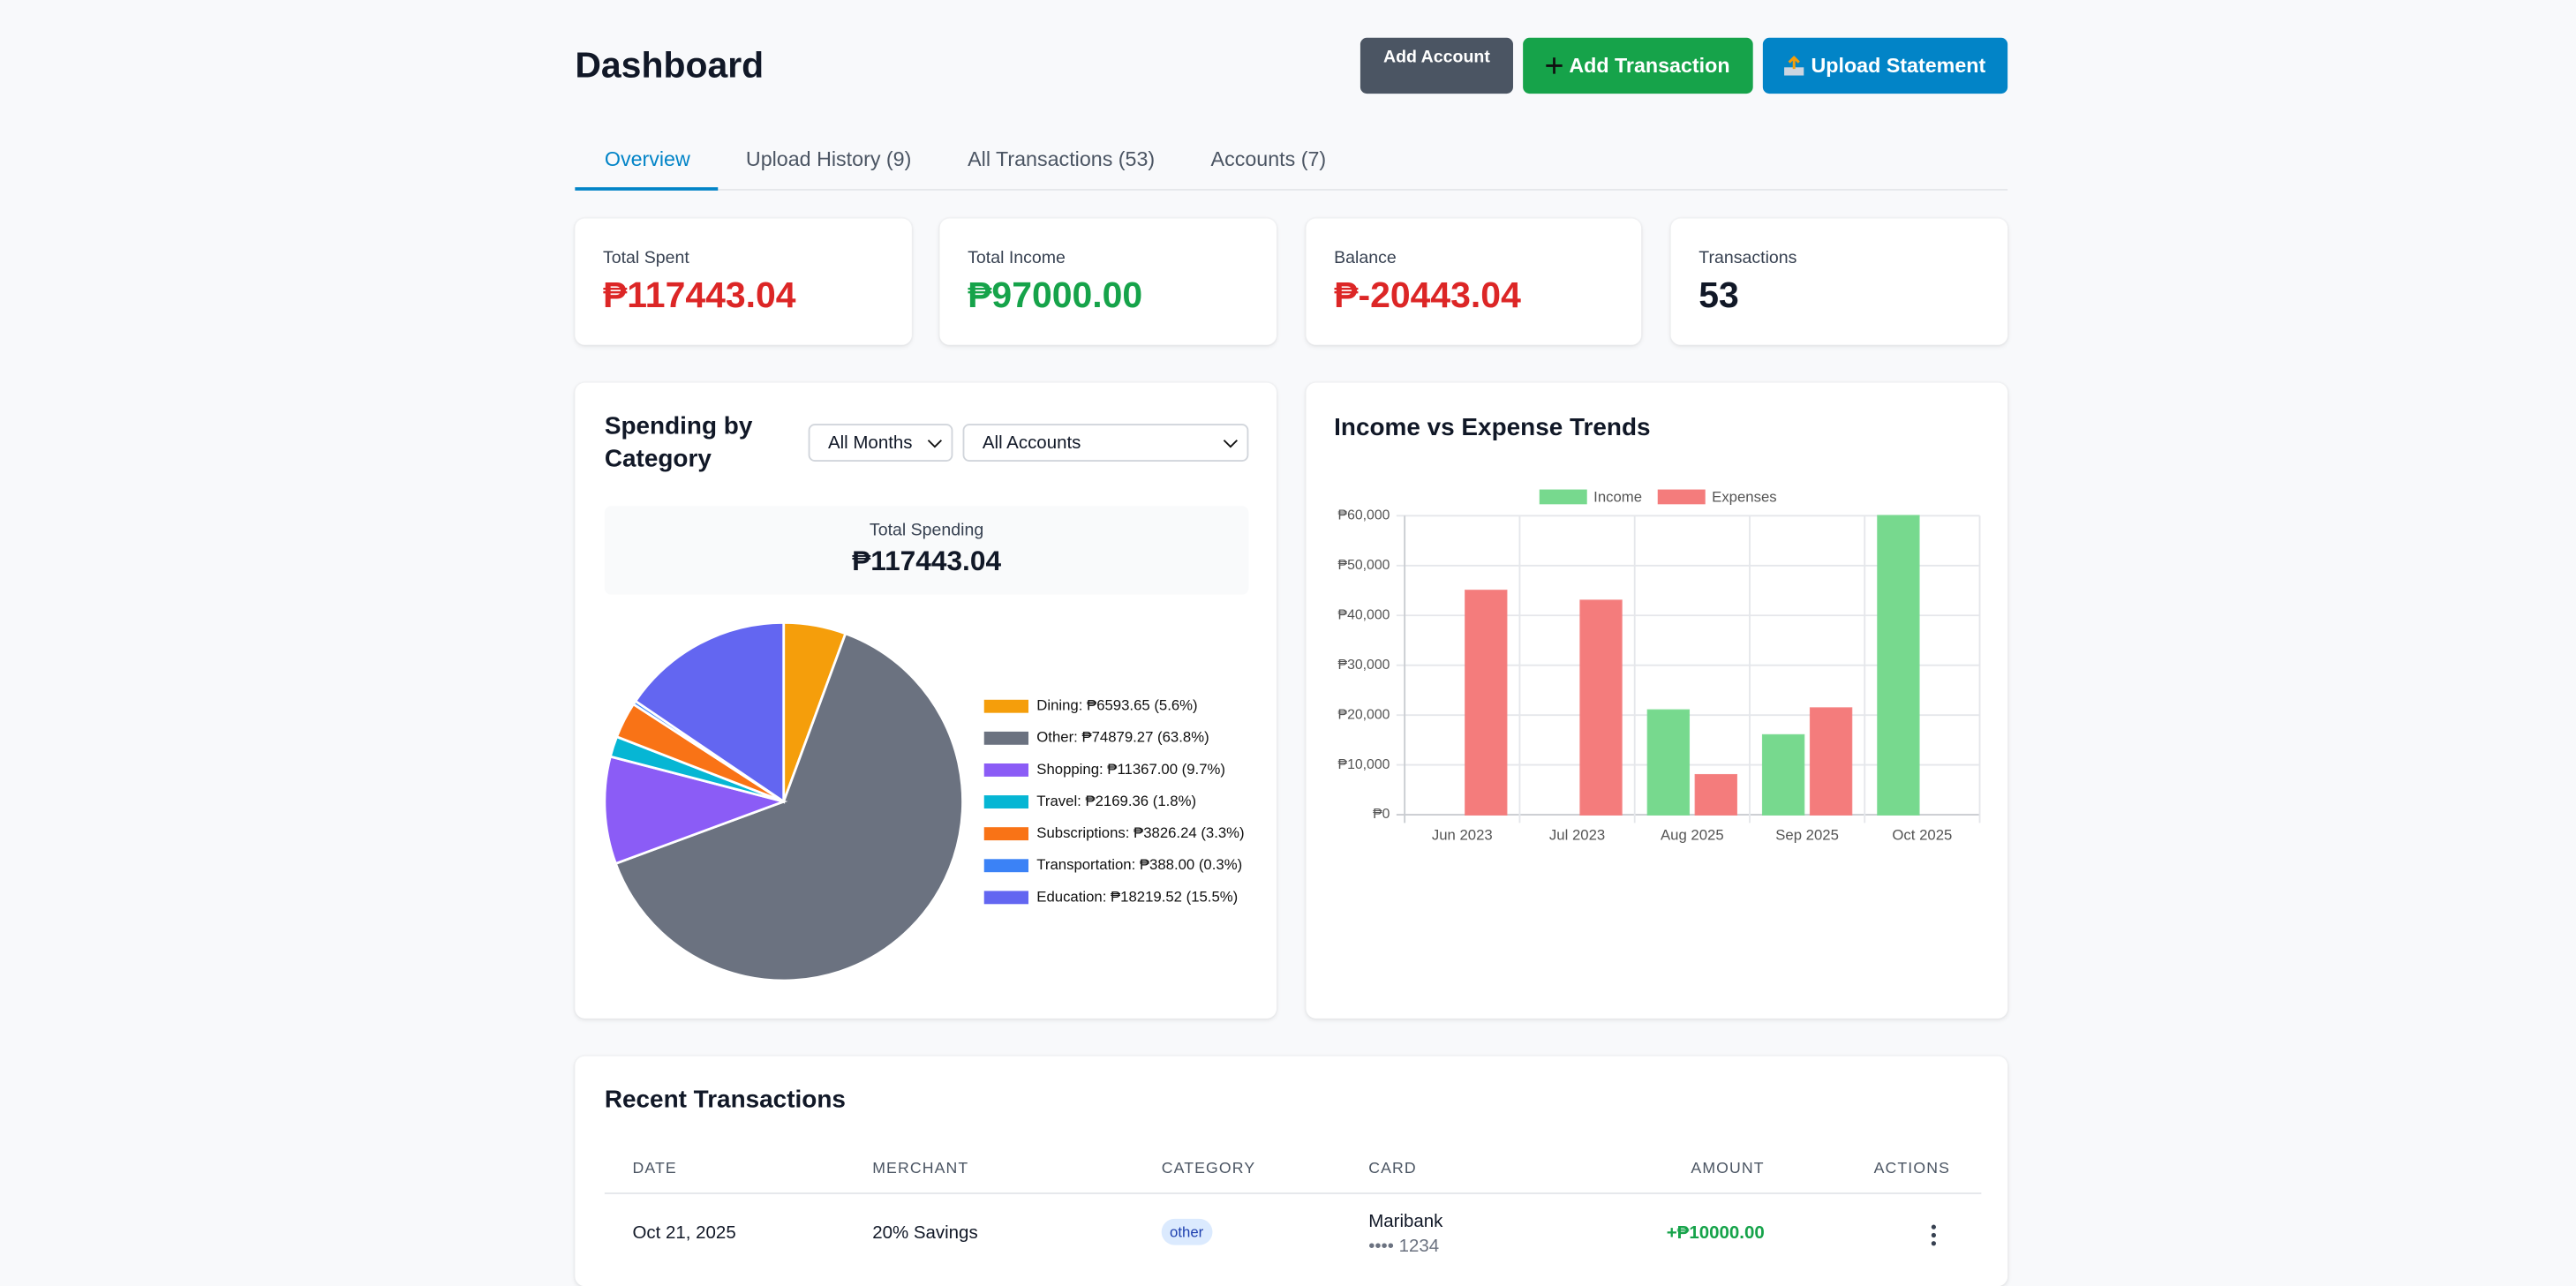 The width and height of the screenshot is (2576, 1286). What do you see at coordinates (1912, 1168) in the screenshot?
I see `column-header: ACTIONS` at bounding box center [1912, 1168].